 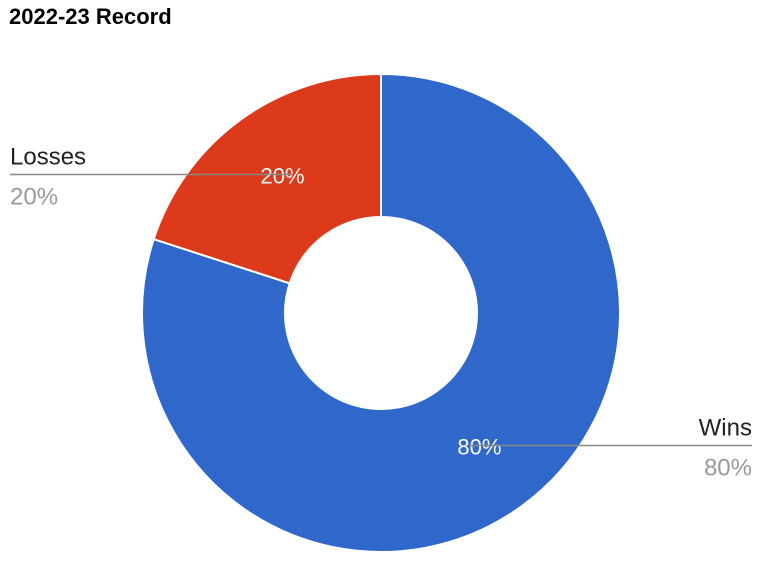 I want to click on callout-percent-wins: 80%, so click(x=728, y=468).